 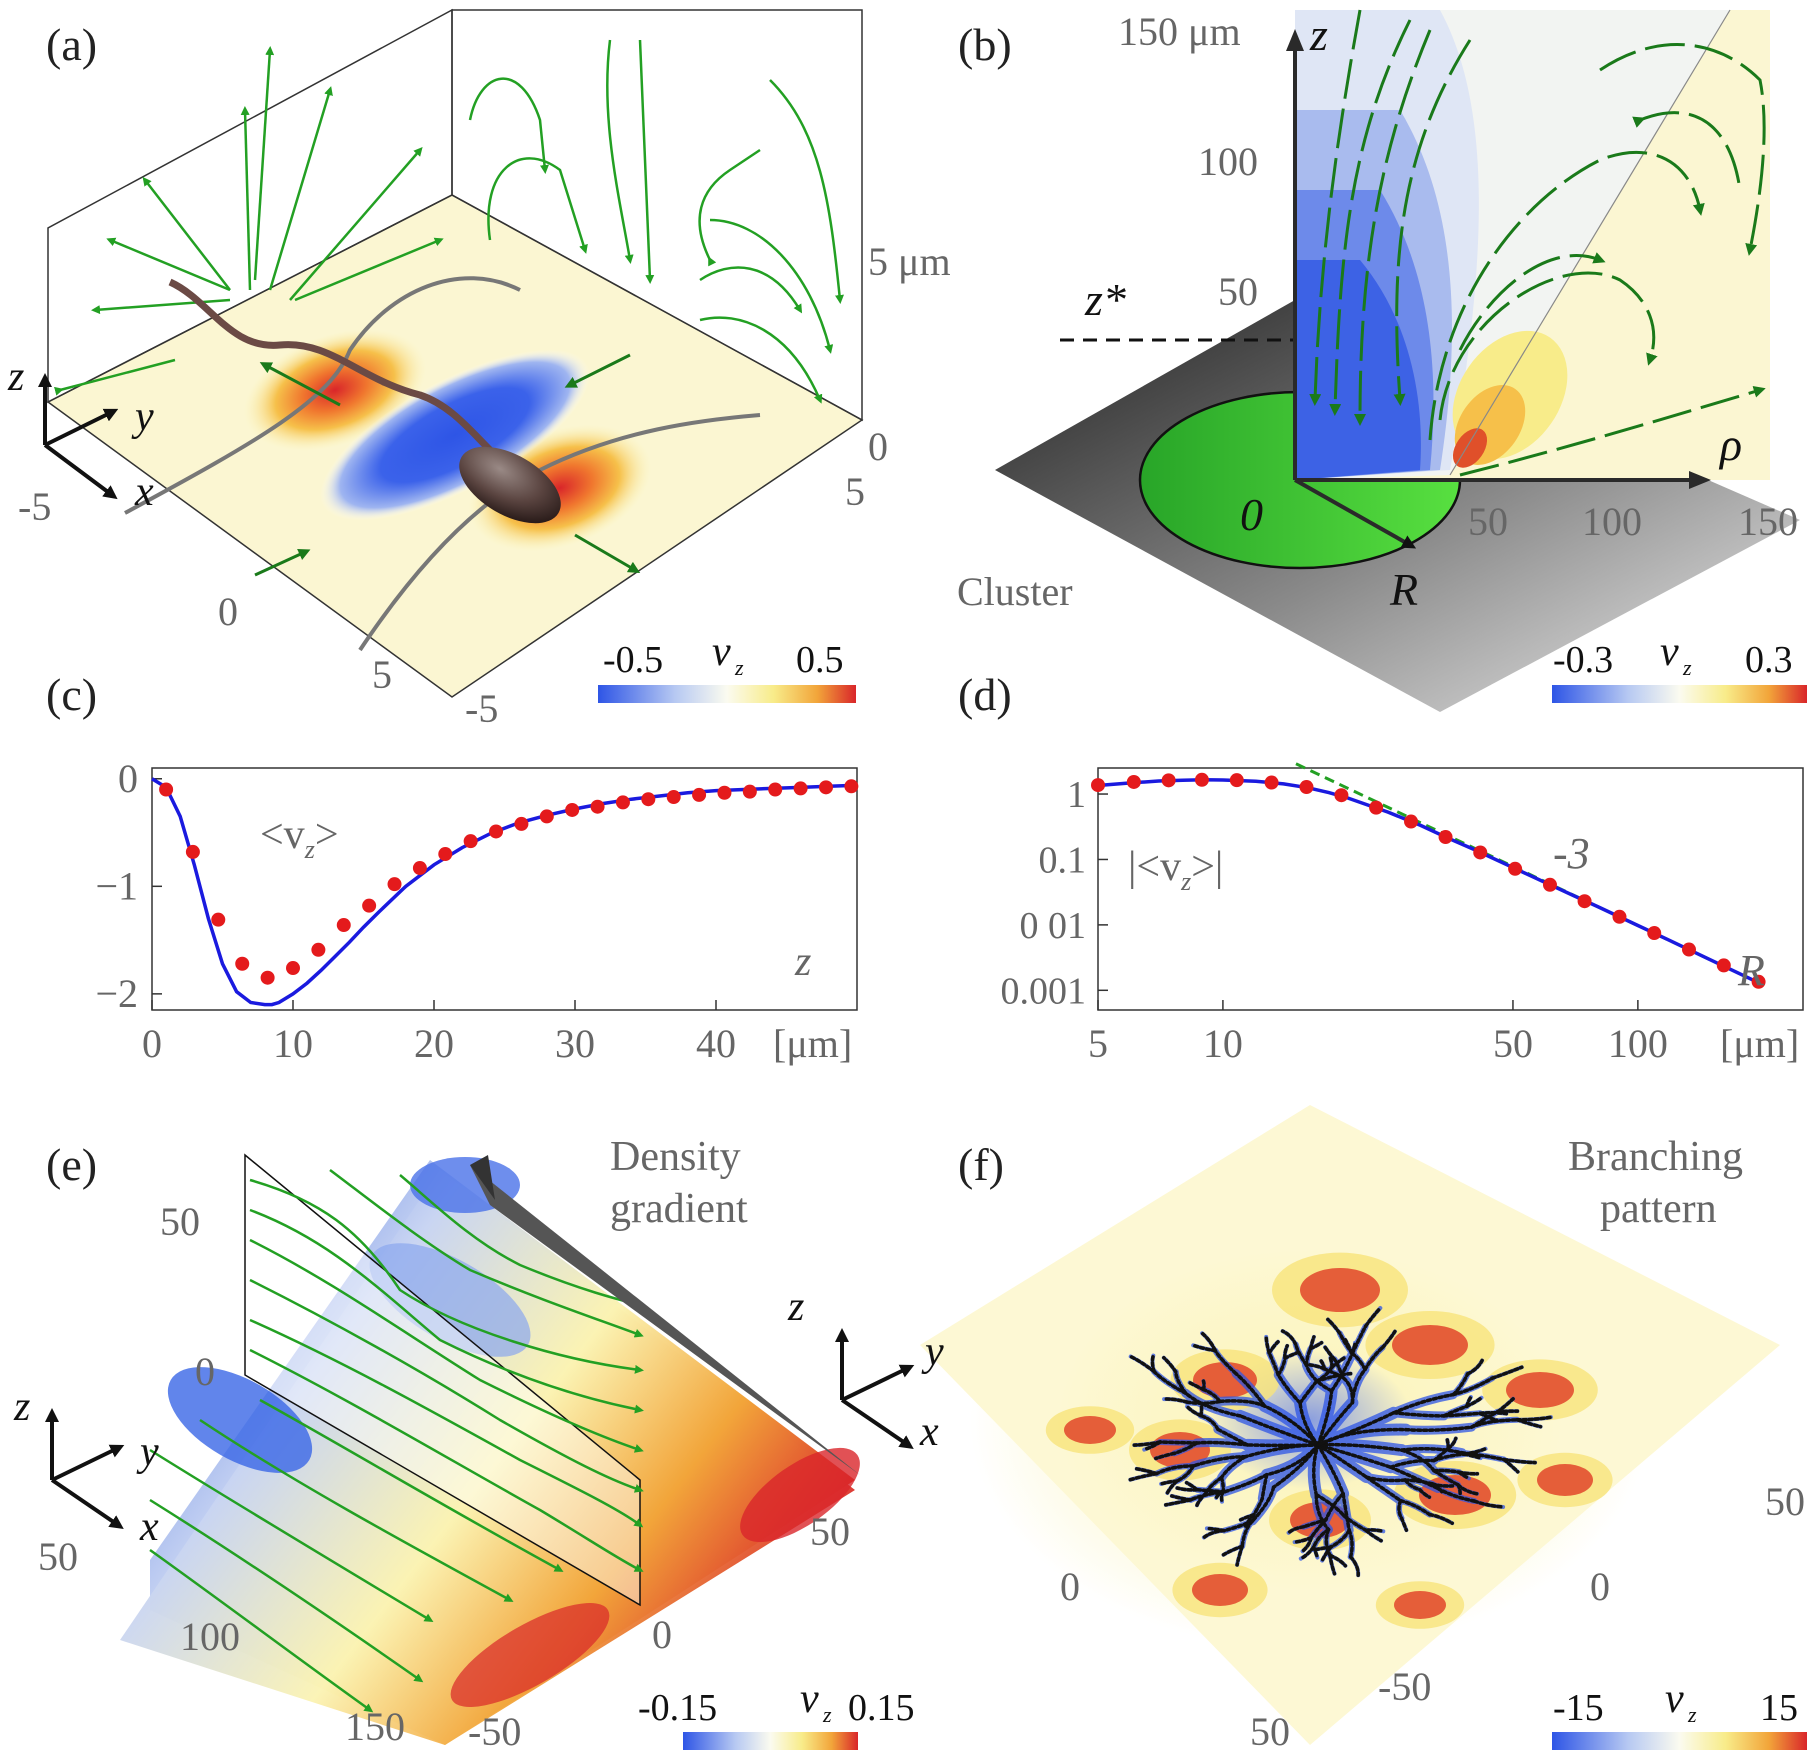 What do you see at coordinates (327, 835) in the screenshot?
I see `curve-label-end: >` at bounding box center [327, 835].